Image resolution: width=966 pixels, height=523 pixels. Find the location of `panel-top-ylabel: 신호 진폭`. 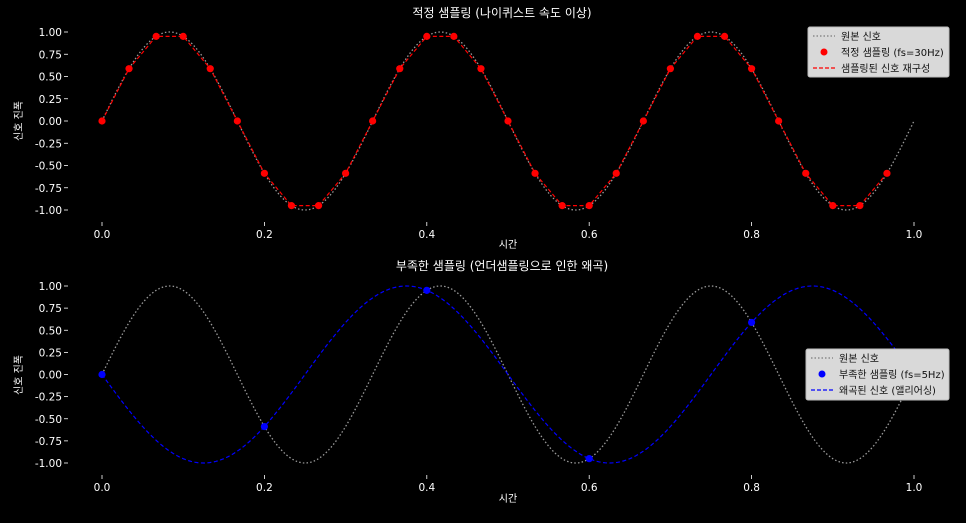

panel-top-ylabel: 신호 진폭 is located at coordinates (19, 121).